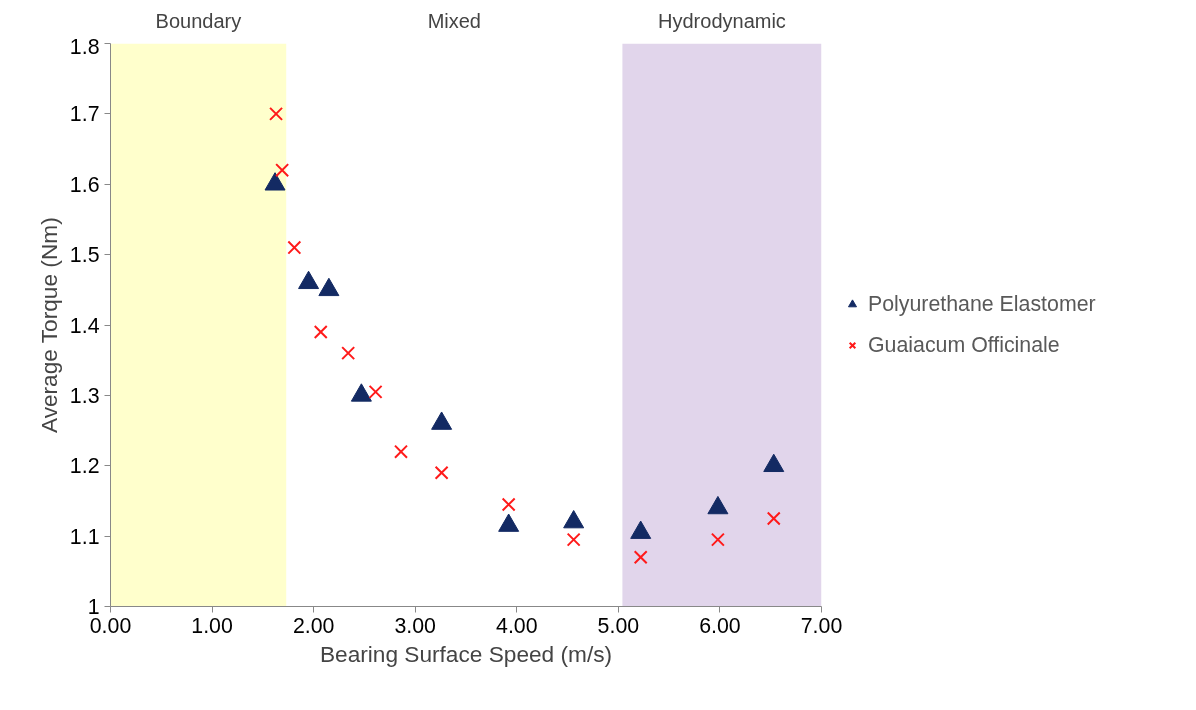 Image resolution: width=1196 pixels, height=710 pixels. Describe the element at coordinates (618, 625) in the screenshot. I see `x-tick-label: 5.00` at that location.